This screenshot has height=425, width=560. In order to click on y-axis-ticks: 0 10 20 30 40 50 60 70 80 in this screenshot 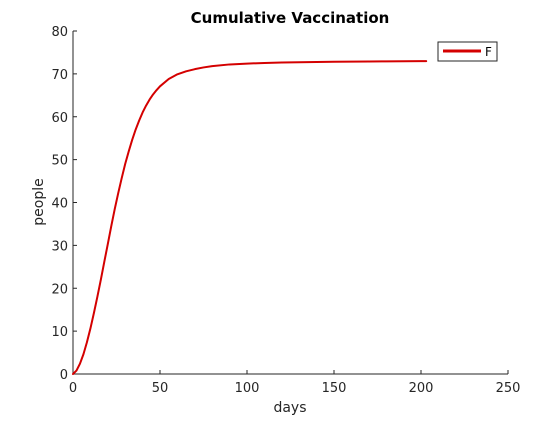, I will do `click(64, 204)`.